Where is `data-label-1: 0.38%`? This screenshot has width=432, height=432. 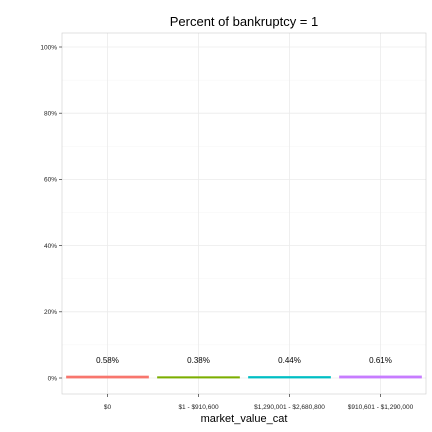
data-label-1: 0.38% is located at coordinates (198, 360).